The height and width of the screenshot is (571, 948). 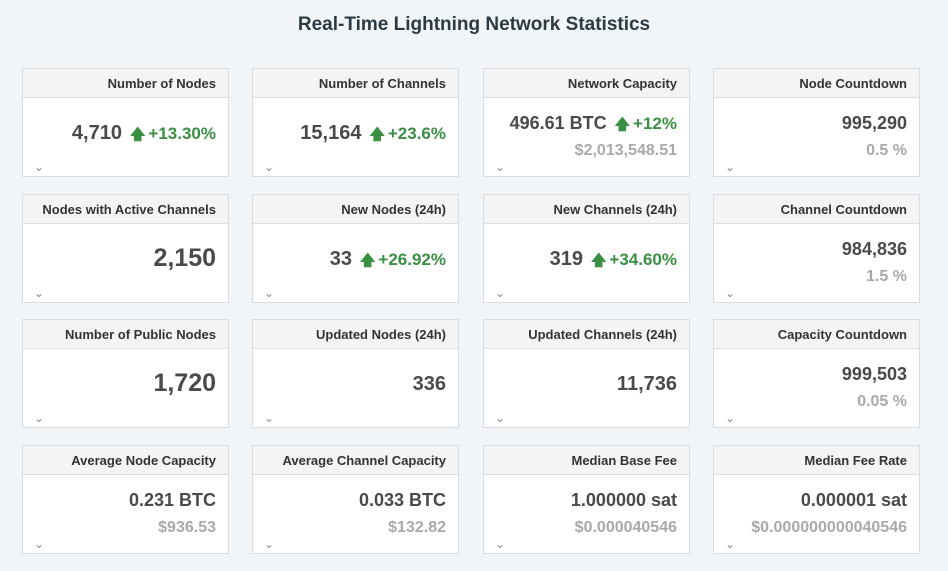 What do you see at coordinates (125, 209) in the screenshot?
I see `card-title: Nodes with Active Channels` at bounding box center [125, 209].